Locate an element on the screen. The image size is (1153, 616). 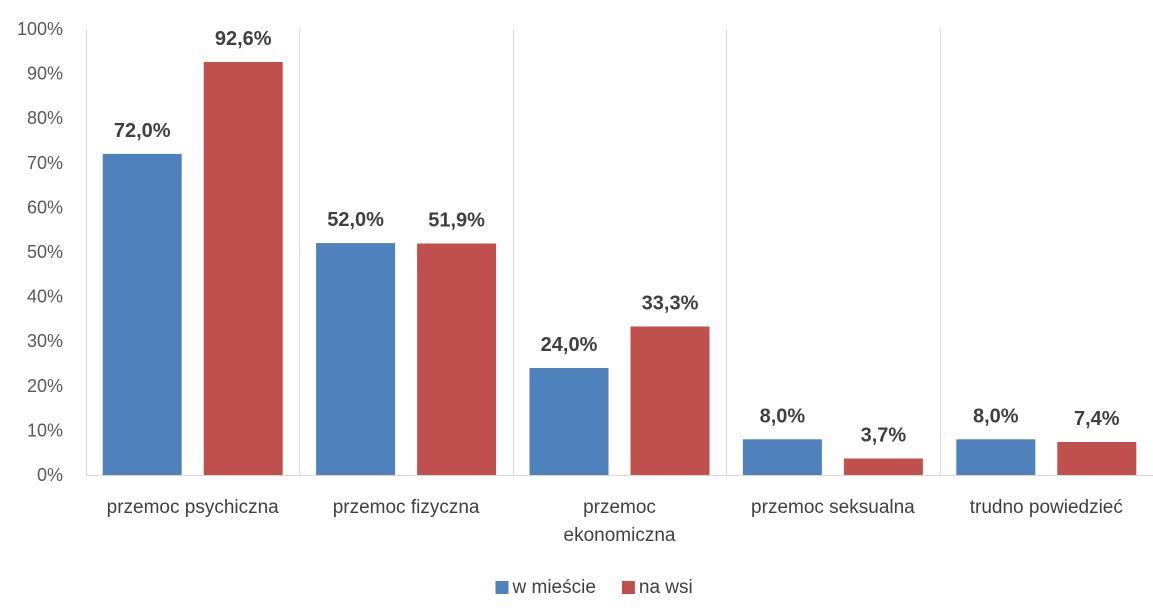
y-tick-label: 10% is located at coordinates (45, 430).